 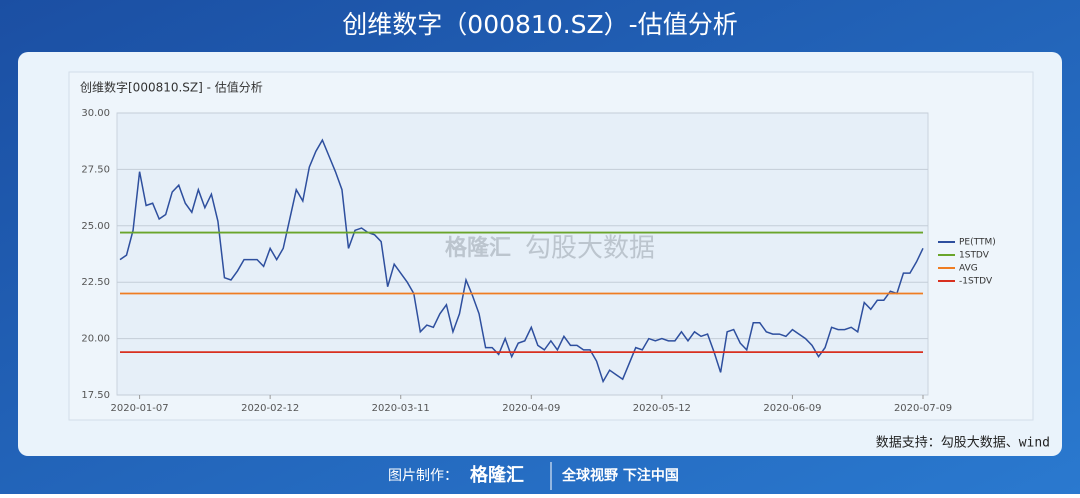 I want to click on page-title: 创维数字（000810.SZ）-估值分析, so click(x=539, y=24).